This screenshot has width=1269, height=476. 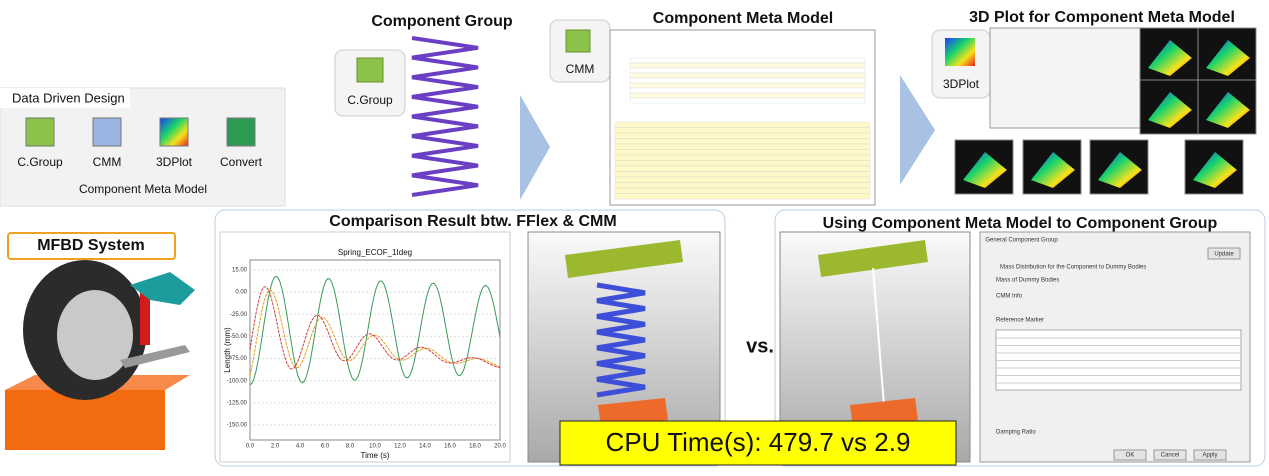 What do you see at coordinates (1065, 78) in the screenshot?
I see `plot-window` at bounding box center [1065, 78].